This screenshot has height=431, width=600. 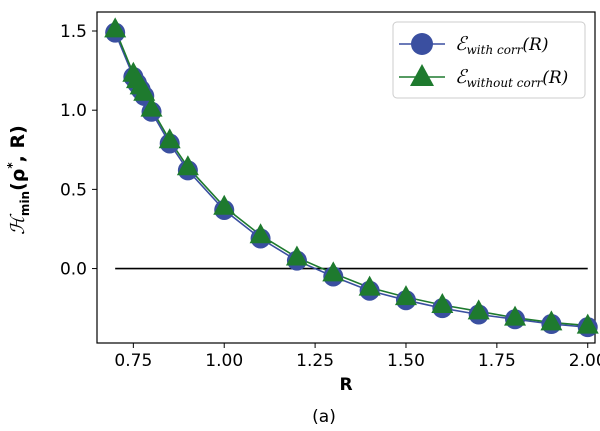 I want to click on x-tick-label: 1.50, so click(x=406, y=361).